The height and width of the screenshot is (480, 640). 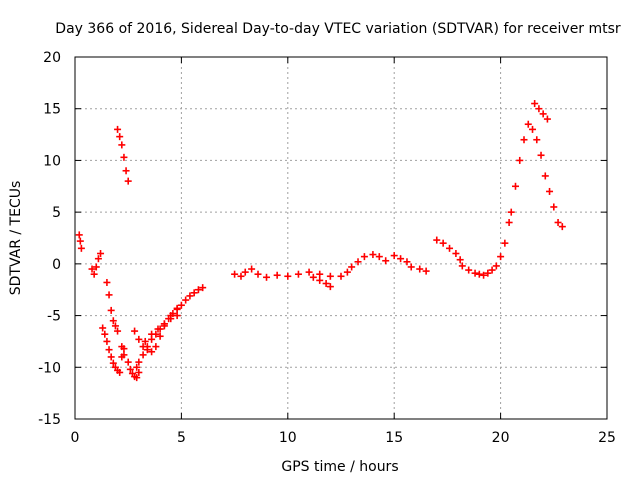 I want to click on y-tick-label: -15, so click(x=49, y=420).